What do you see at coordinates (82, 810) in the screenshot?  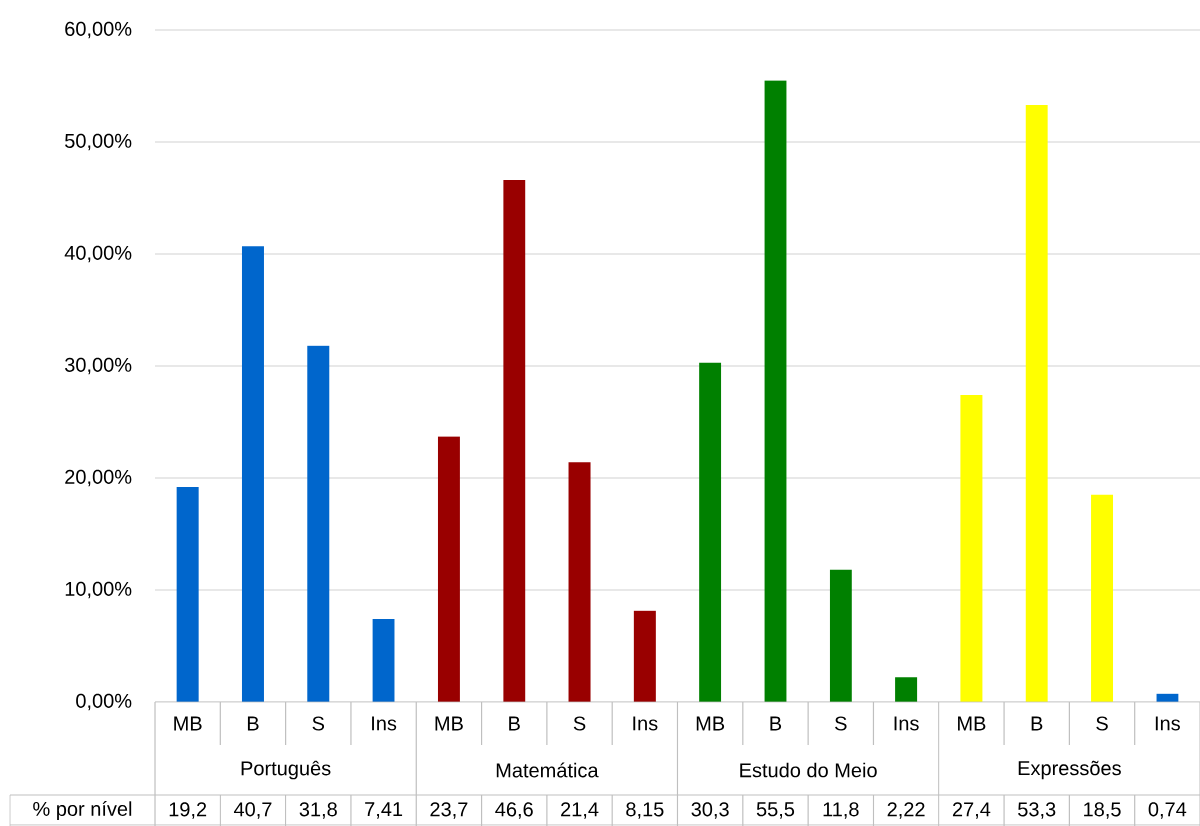 I see `text: % por nível` at bounding box center [82, 810].